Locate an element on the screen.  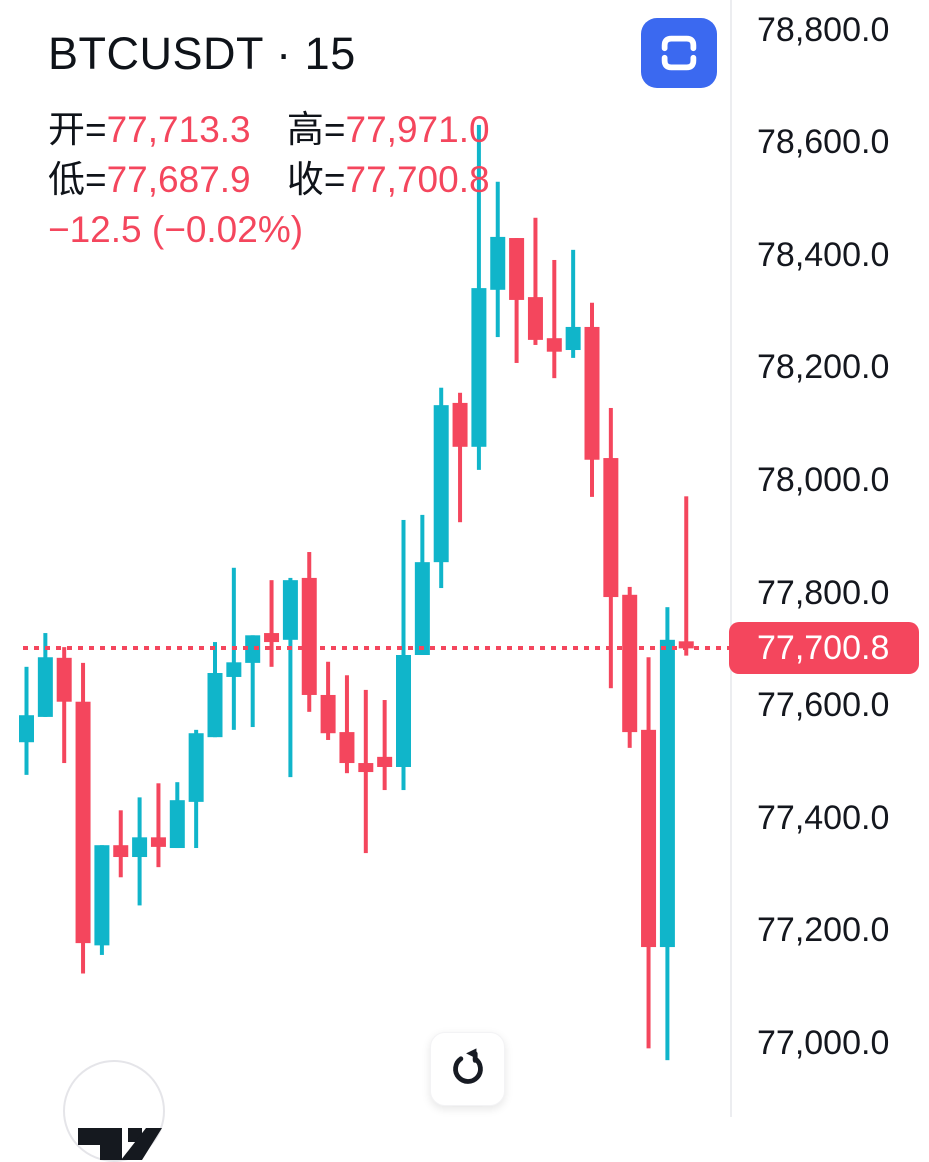
refresh-icon is located at coordinates (468, 1069).